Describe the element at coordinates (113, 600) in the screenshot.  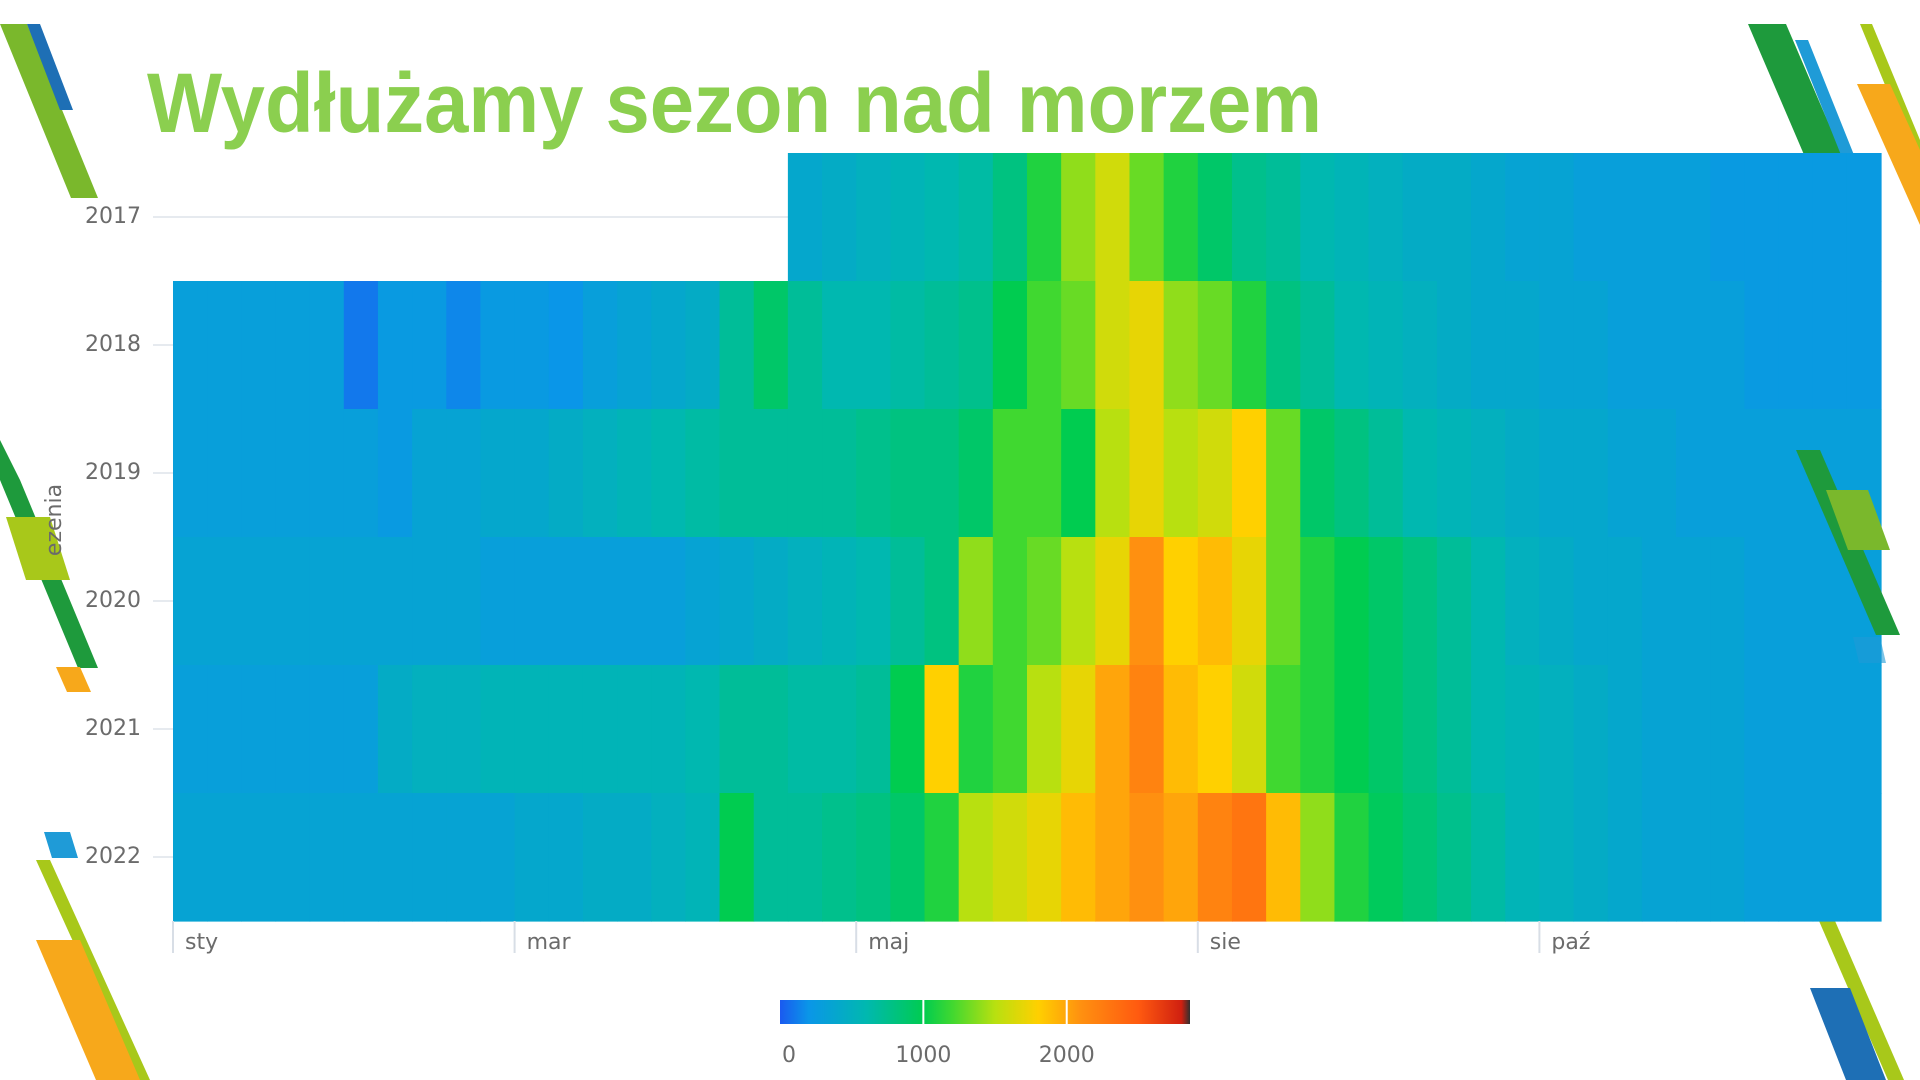
I see `y-tick-label: 2020` at that location.